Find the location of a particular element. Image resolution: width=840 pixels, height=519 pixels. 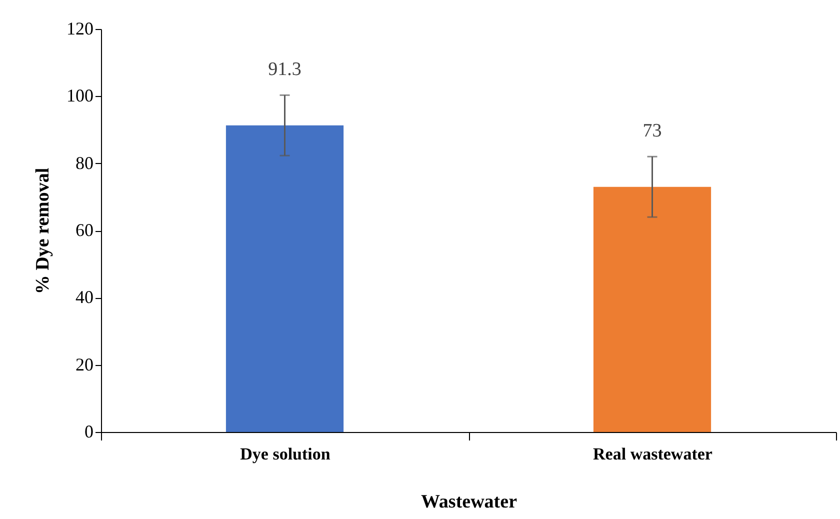

y-tick-label: 120 is located at coordinates (80, 28).